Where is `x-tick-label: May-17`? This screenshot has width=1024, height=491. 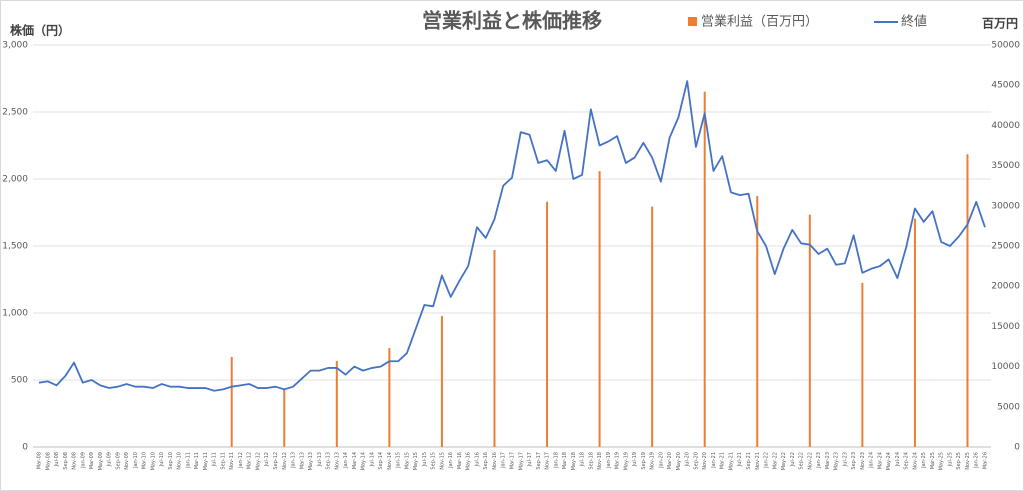 x-tick-label: May-17 is located at coordinates (521, 461).